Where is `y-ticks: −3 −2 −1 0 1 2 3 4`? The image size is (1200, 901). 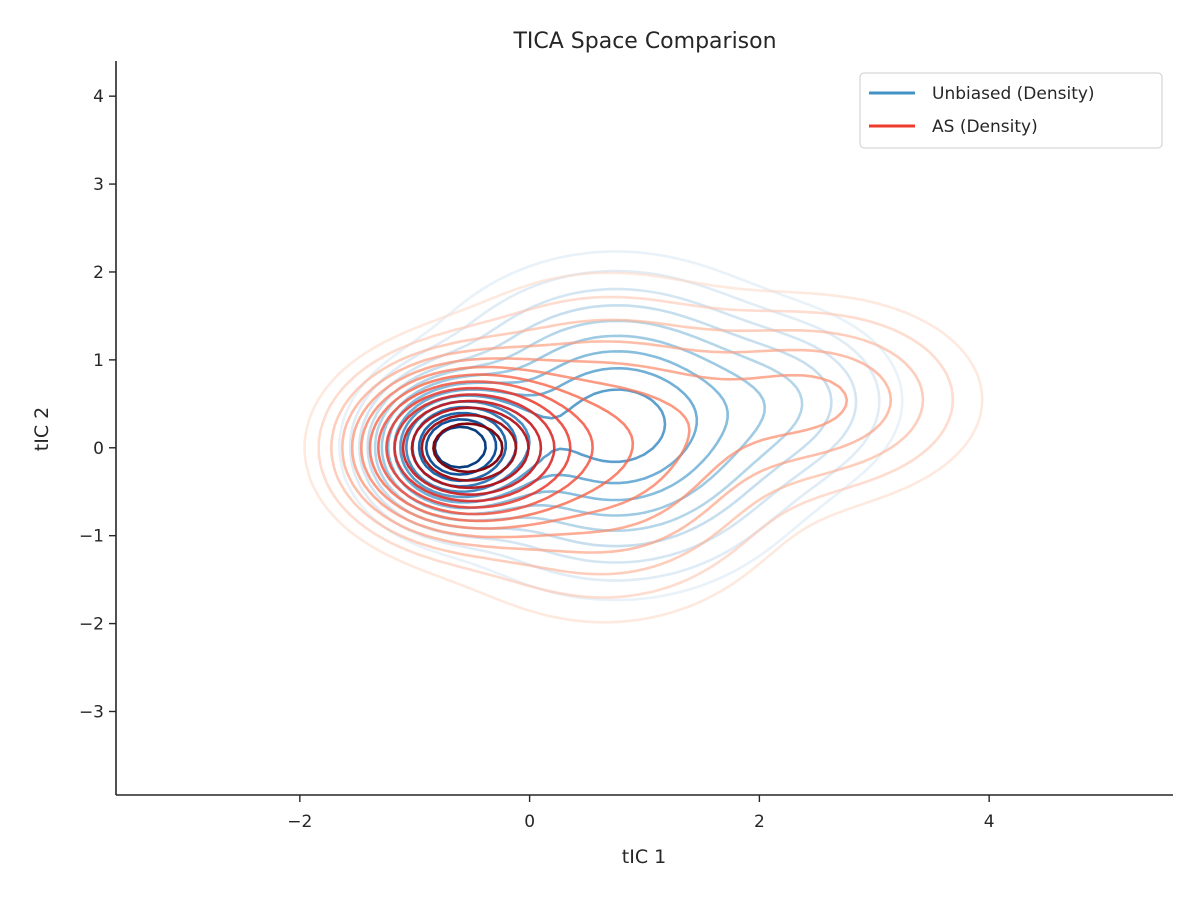
y-ticks: −3 −2 −1 0 1 2 3 4 is located at coordinates (97, 404).